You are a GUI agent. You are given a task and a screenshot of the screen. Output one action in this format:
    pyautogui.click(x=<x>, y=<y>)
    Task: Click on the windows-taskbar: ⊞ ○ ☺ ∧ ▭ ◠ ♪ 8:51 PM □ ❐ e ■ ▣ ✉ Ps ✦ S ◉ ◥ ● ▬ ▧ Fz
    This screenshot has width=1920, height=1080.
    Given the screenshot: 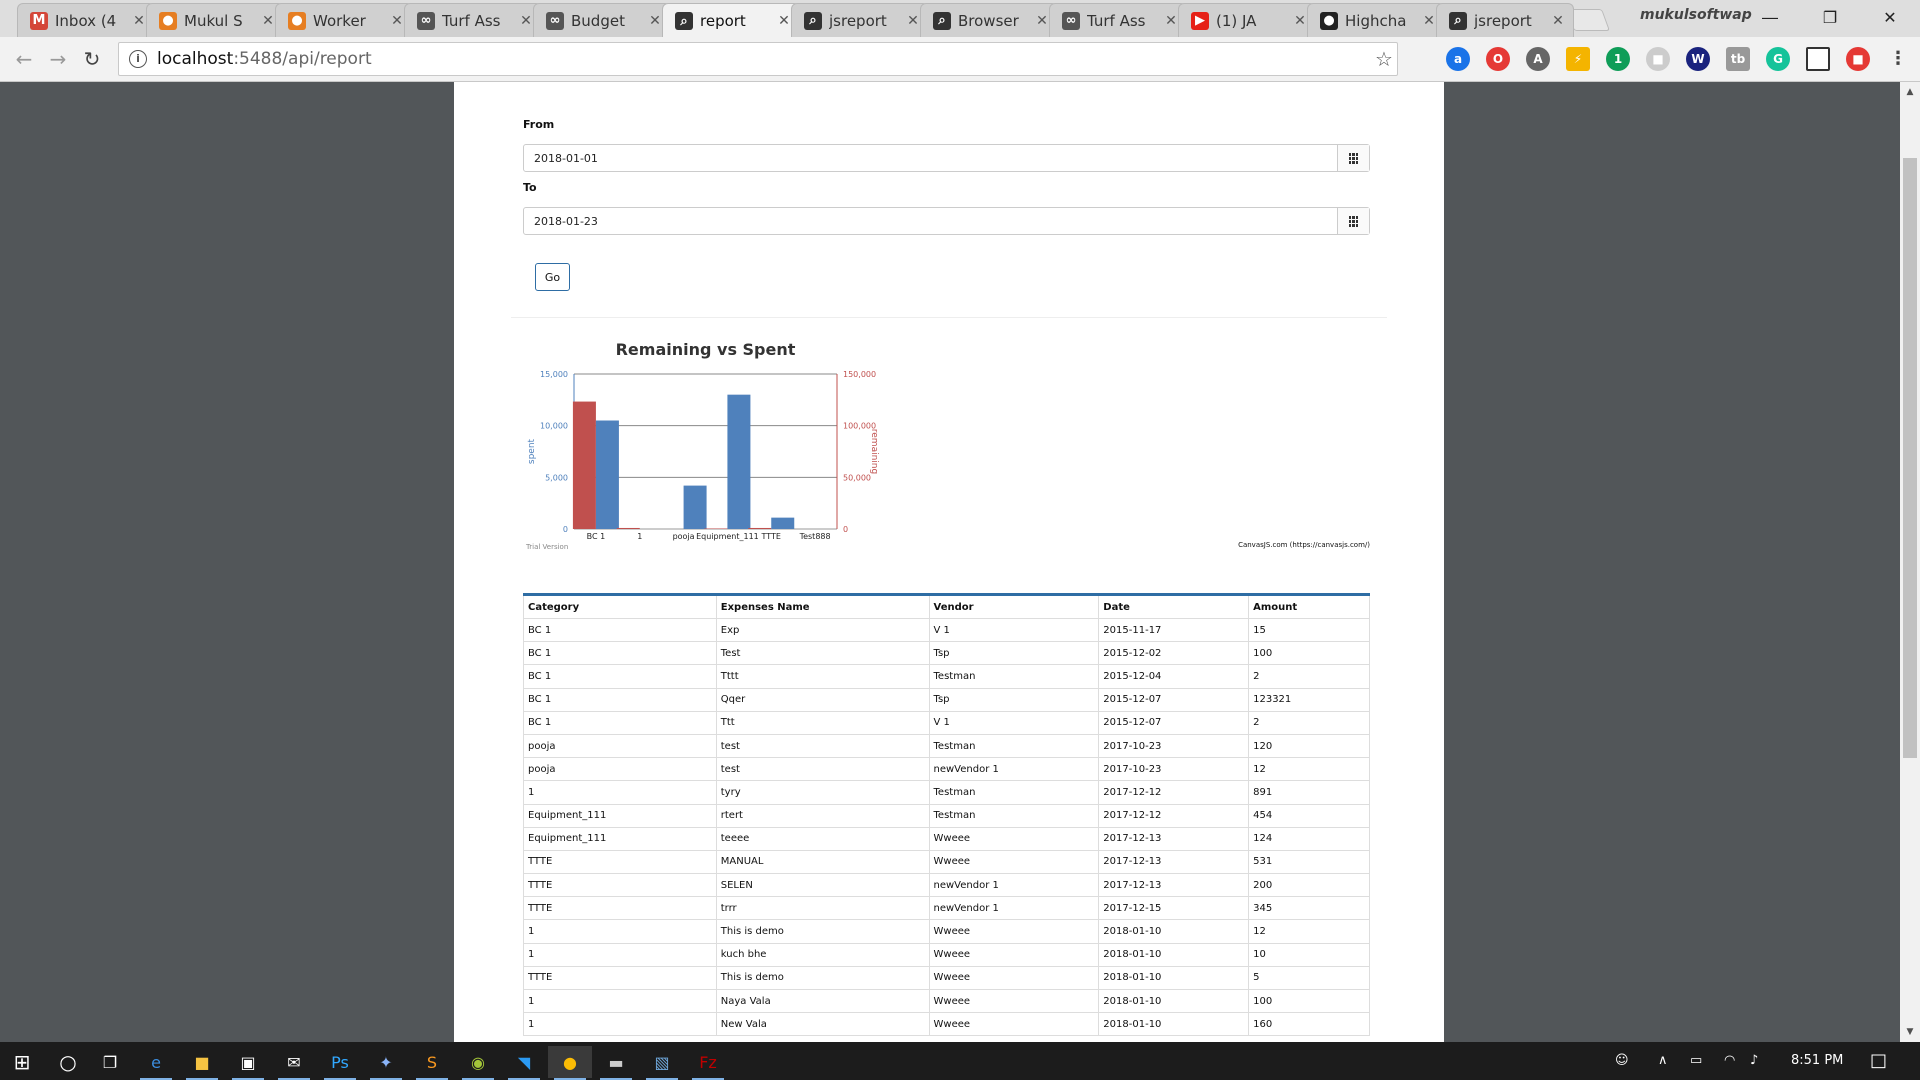 What is the action you would take?
    pyautogui.click(x=960, y=1061)
    